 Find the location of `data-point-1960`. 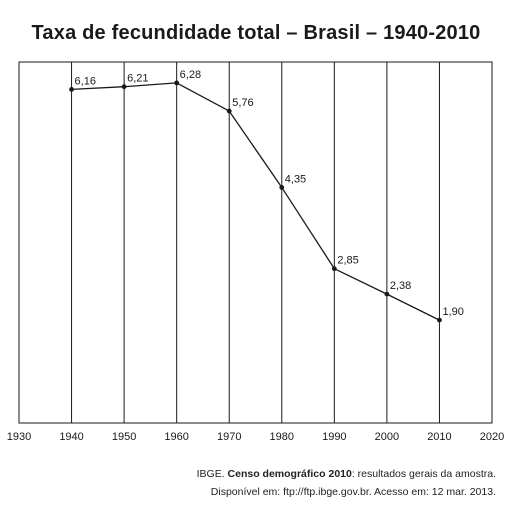

data-point-1960 is located at coordinates (177, 83).